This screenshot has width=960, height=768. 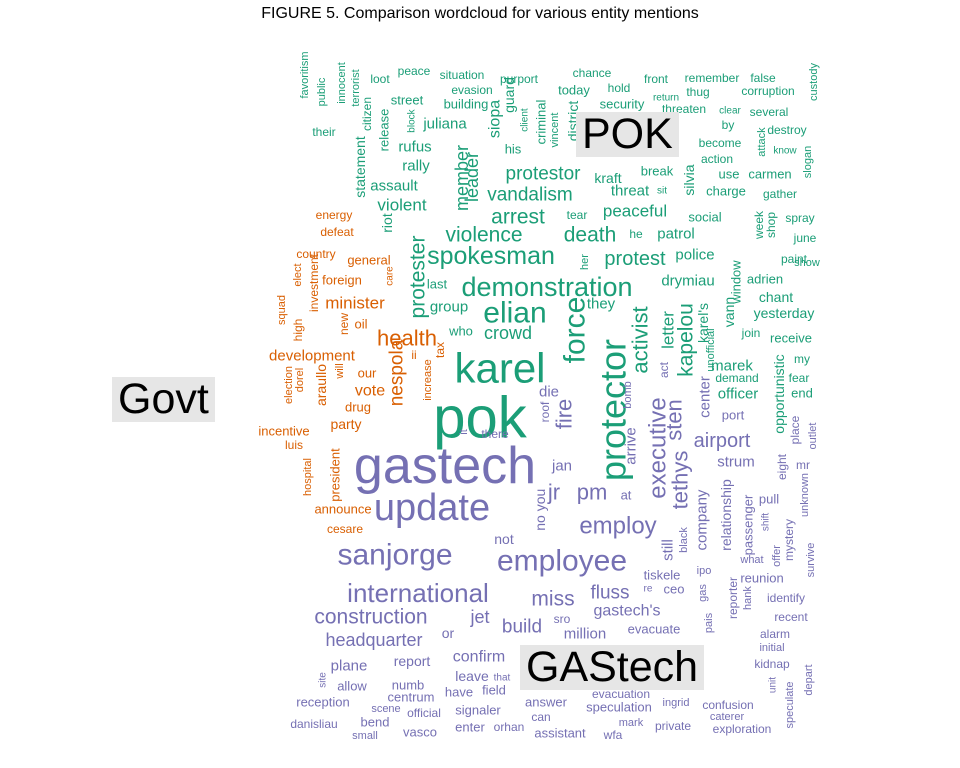 I want to click on word-gastech-orhan: orhan, so click(x=509, y=727).